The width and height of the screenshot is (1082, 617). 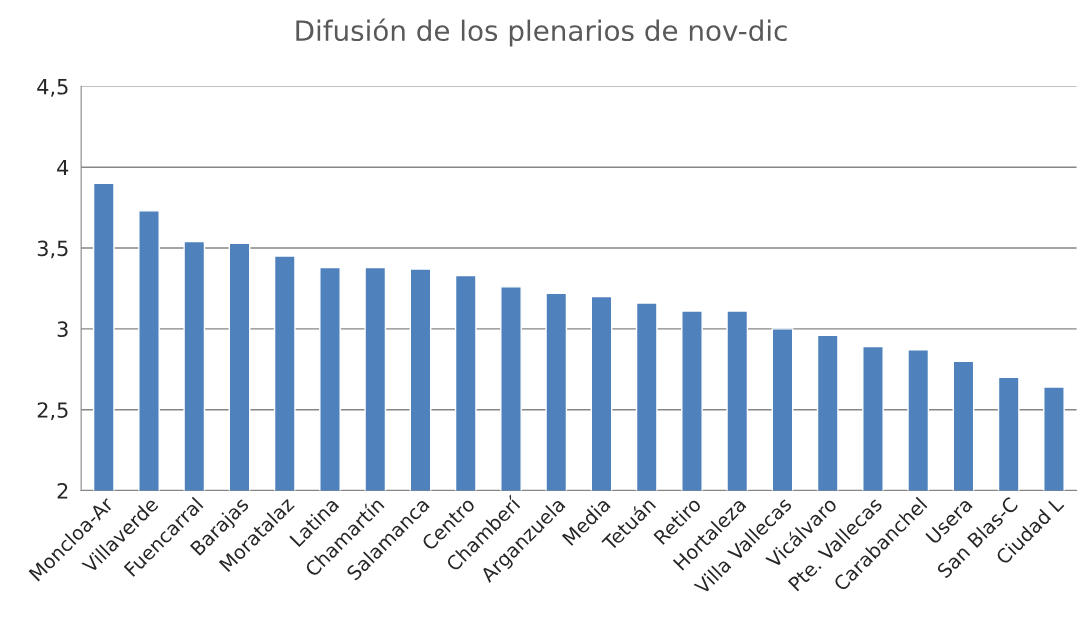 I want to click on chart-title: Difusión de los plenarios de nov-dic, so click(x=541, y=32).